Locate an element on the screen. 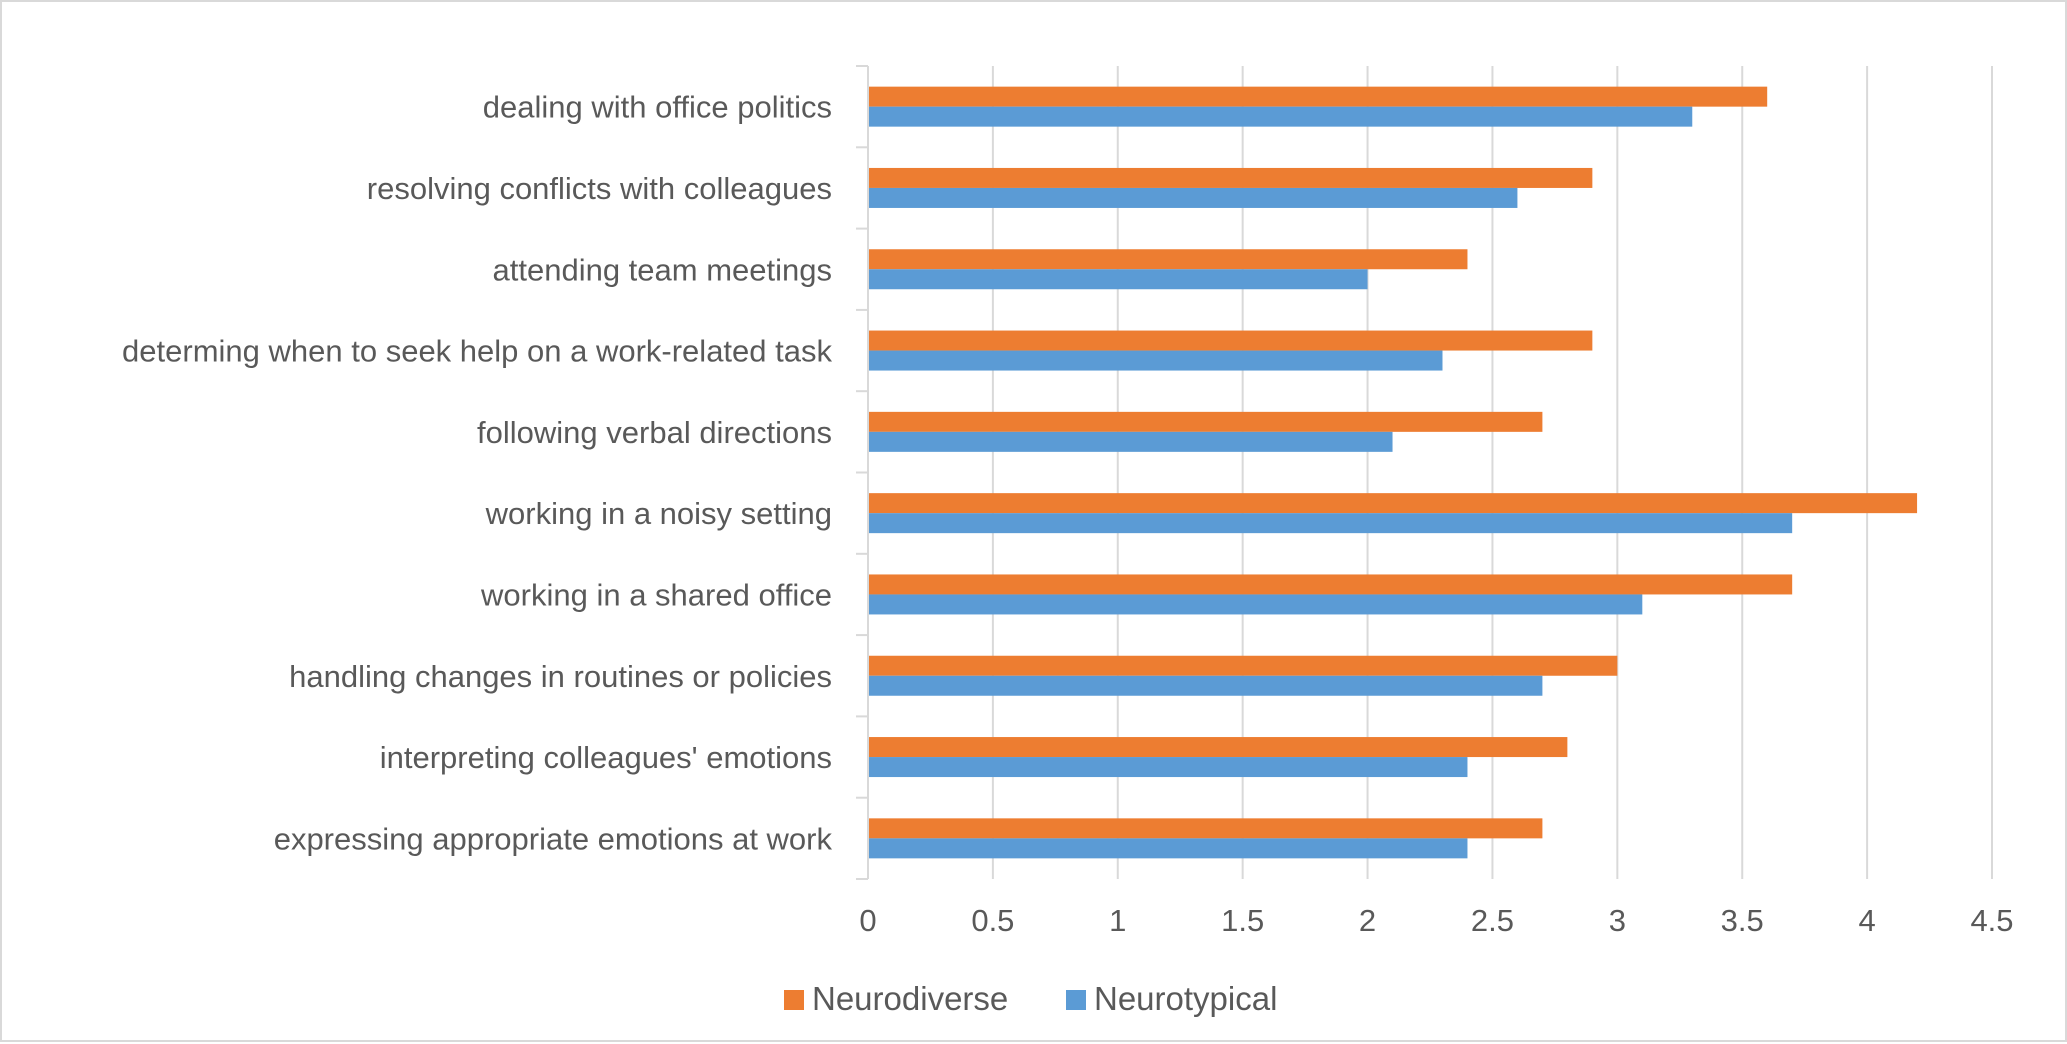 Image resolution: width=2067 pixels, height=1044 pixels. x-tick-label: 3 is located at coordinates (1617, 920).